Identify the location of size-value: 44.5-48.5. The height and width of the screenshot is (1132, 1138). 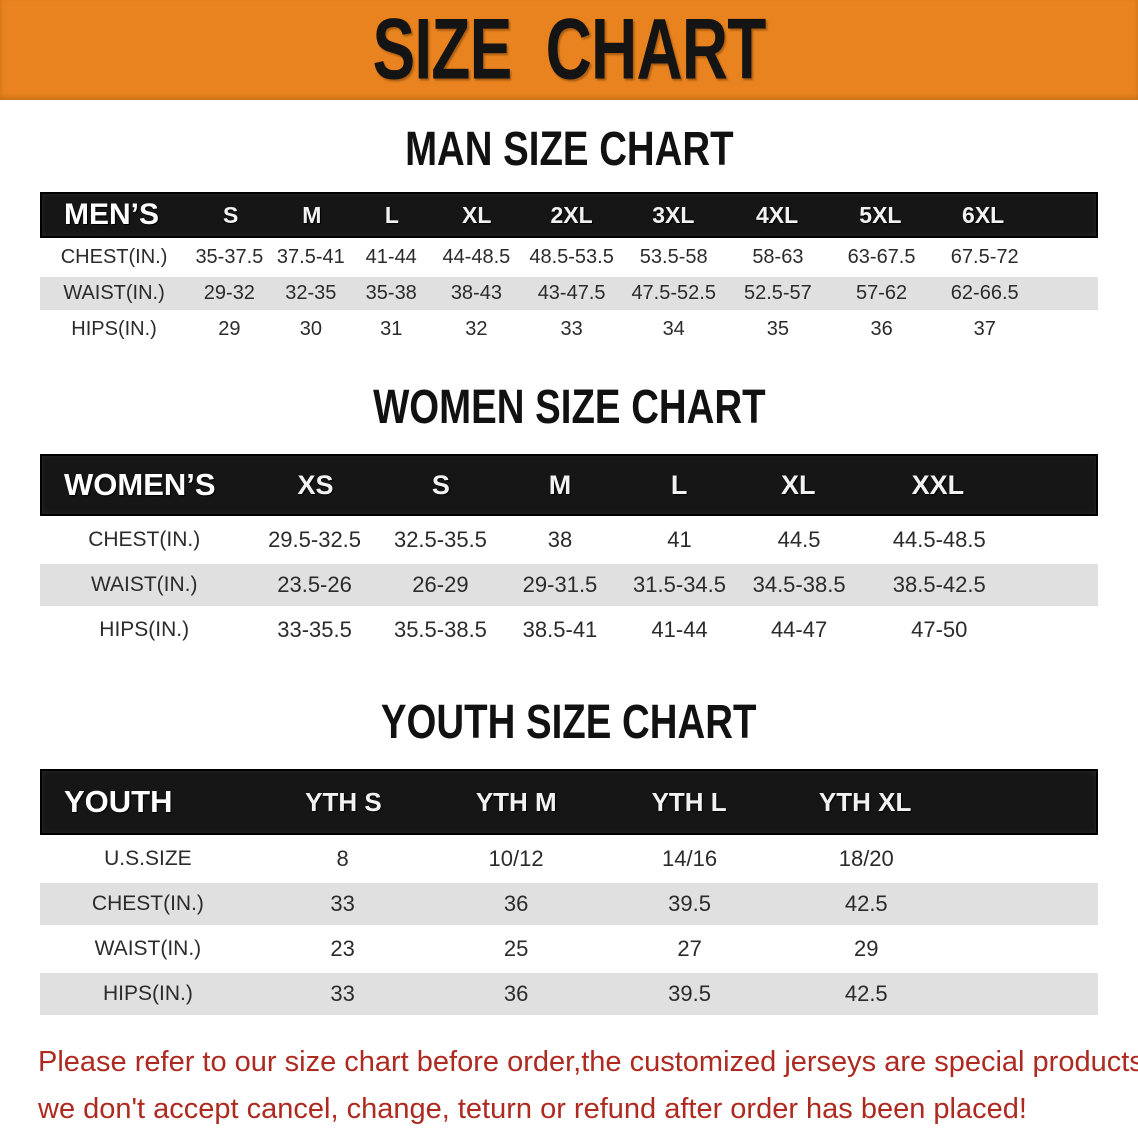
(939, 539).